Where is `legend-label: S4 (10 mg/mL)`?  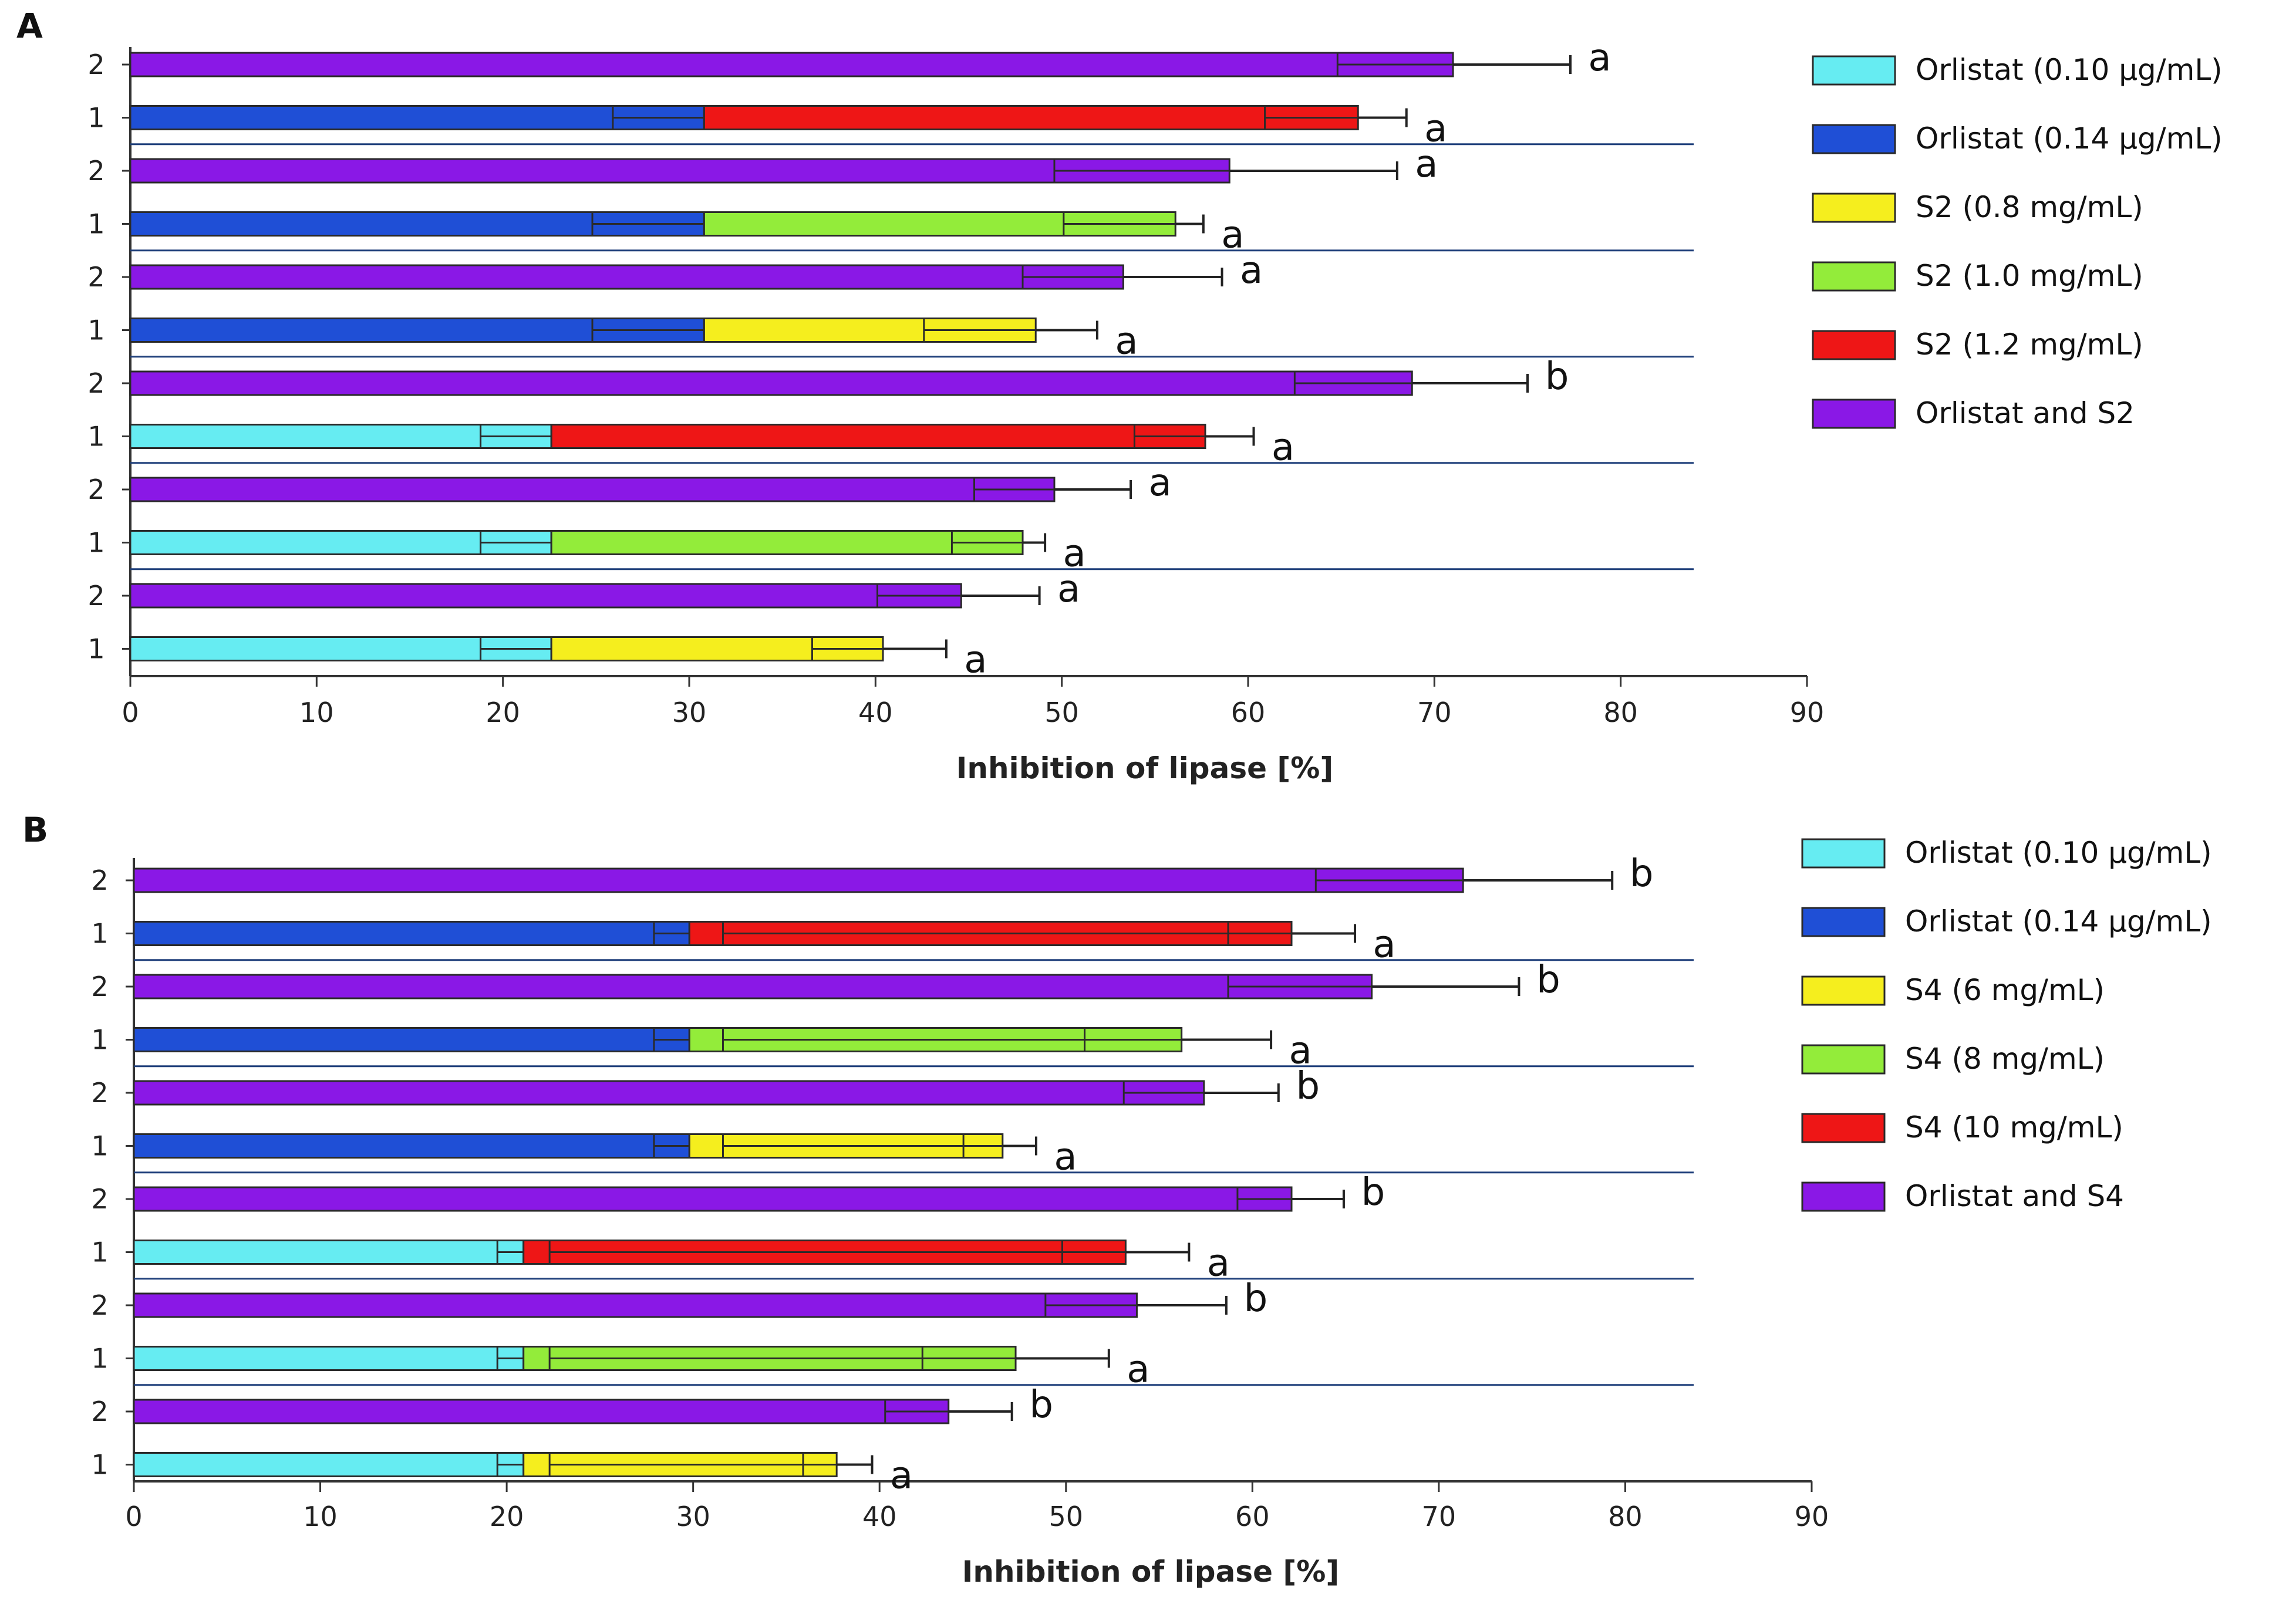 legend-label: S4 (10 mg/mL) is located at coordinates (2014, 1127).